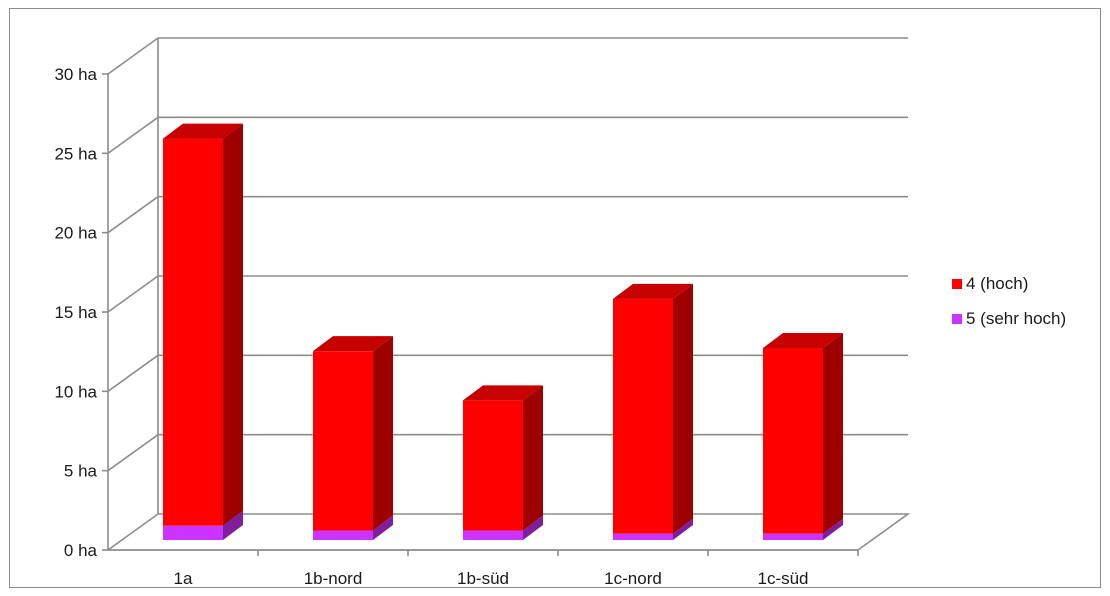 The height and width of the screenshot is (596, 1110). I want to click on y-tick-label: 30 ha, so click(75, 74).